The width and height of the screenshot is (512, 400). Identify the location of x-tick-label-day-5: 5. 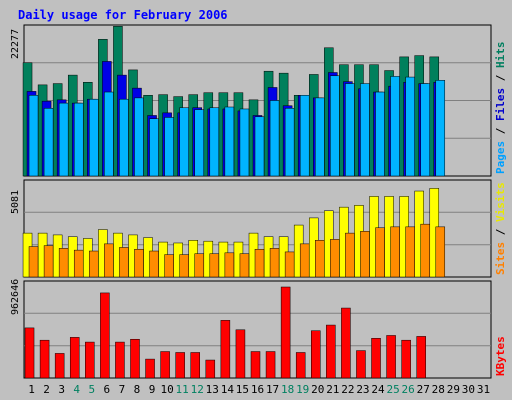
(91, 389).